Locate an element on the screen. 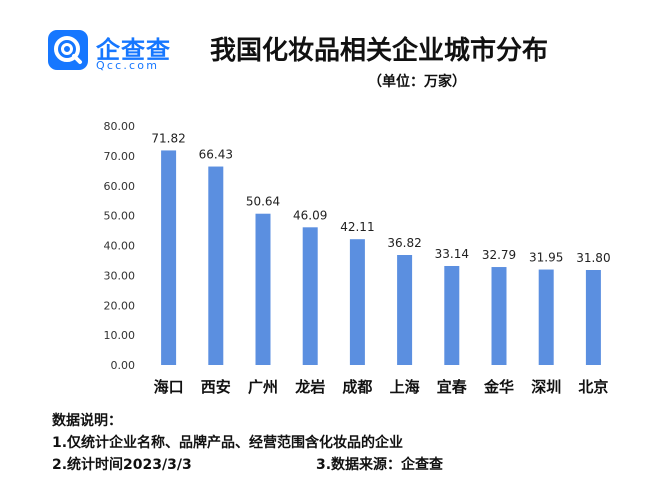 The image size is (647, 494). y-tick-label: 40.00 is located at coordinates (120, 246).